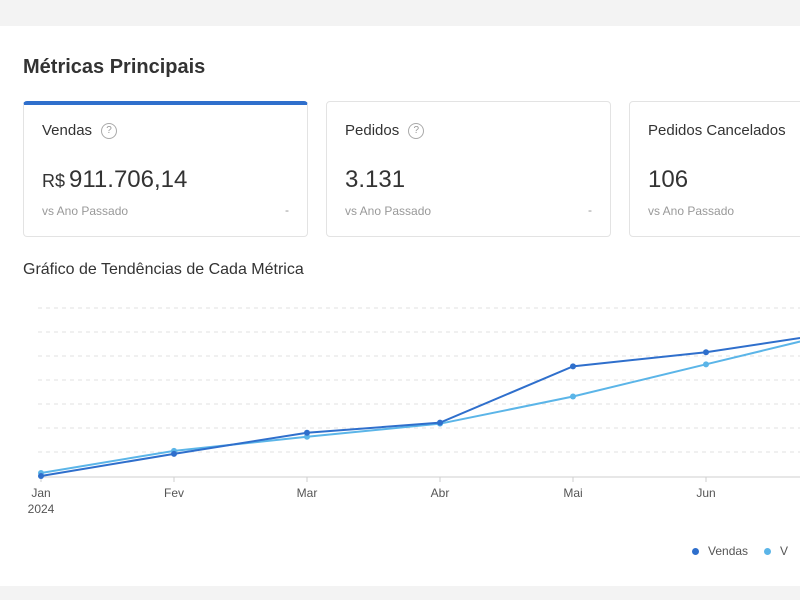  Describe the element at coordinates (717, 130) in the screenshot. I see `card-label: Pedidos Cancelados` at that location.